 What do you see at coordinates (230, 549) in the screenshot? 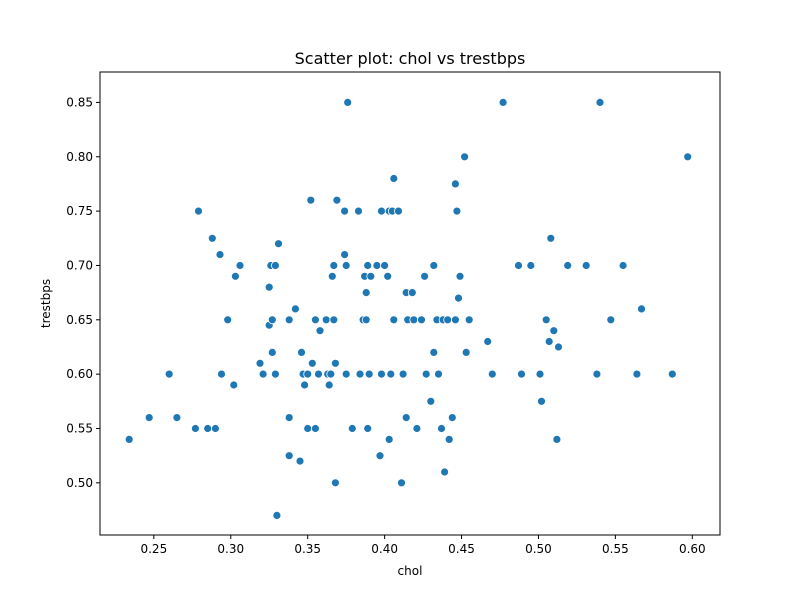
I see `x-tick-label: 0.30` at bounding box center [230, 549].